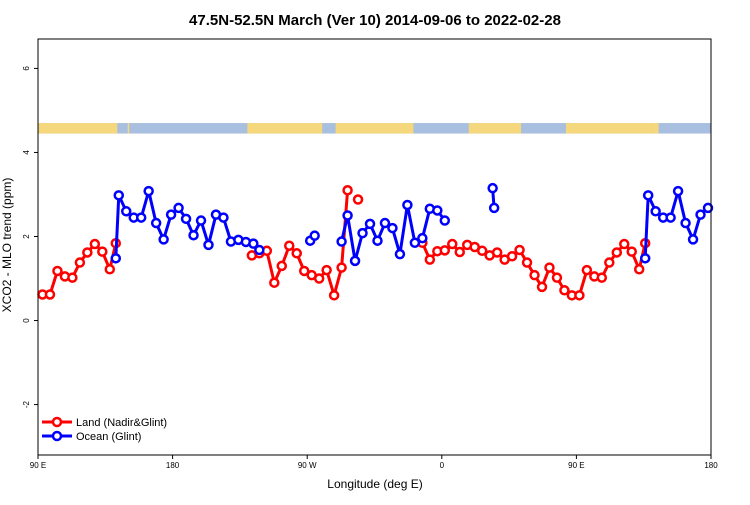  What do you see at coordinates (26, 404) in the screenshot?
I see `y-tick-label: -2` at bounding box center [26, 404].